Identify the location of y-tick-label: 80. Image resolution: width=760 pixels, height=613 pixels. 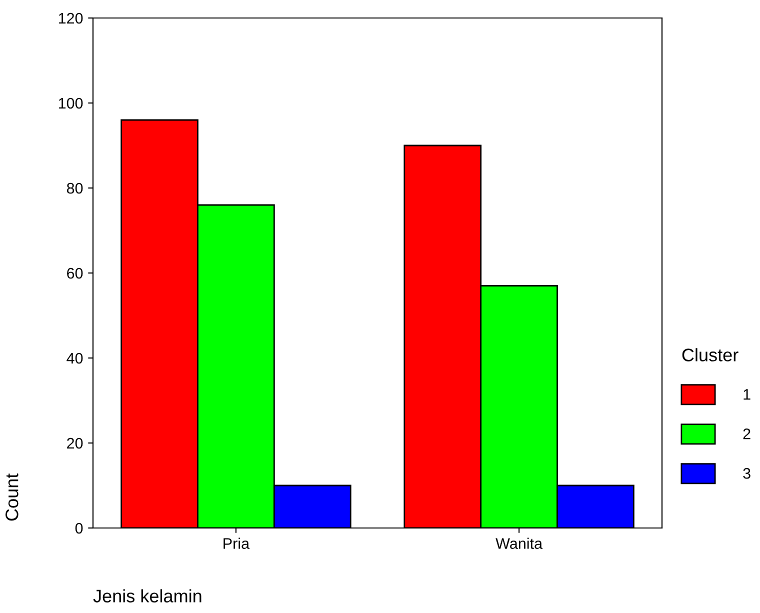
(74, 188).